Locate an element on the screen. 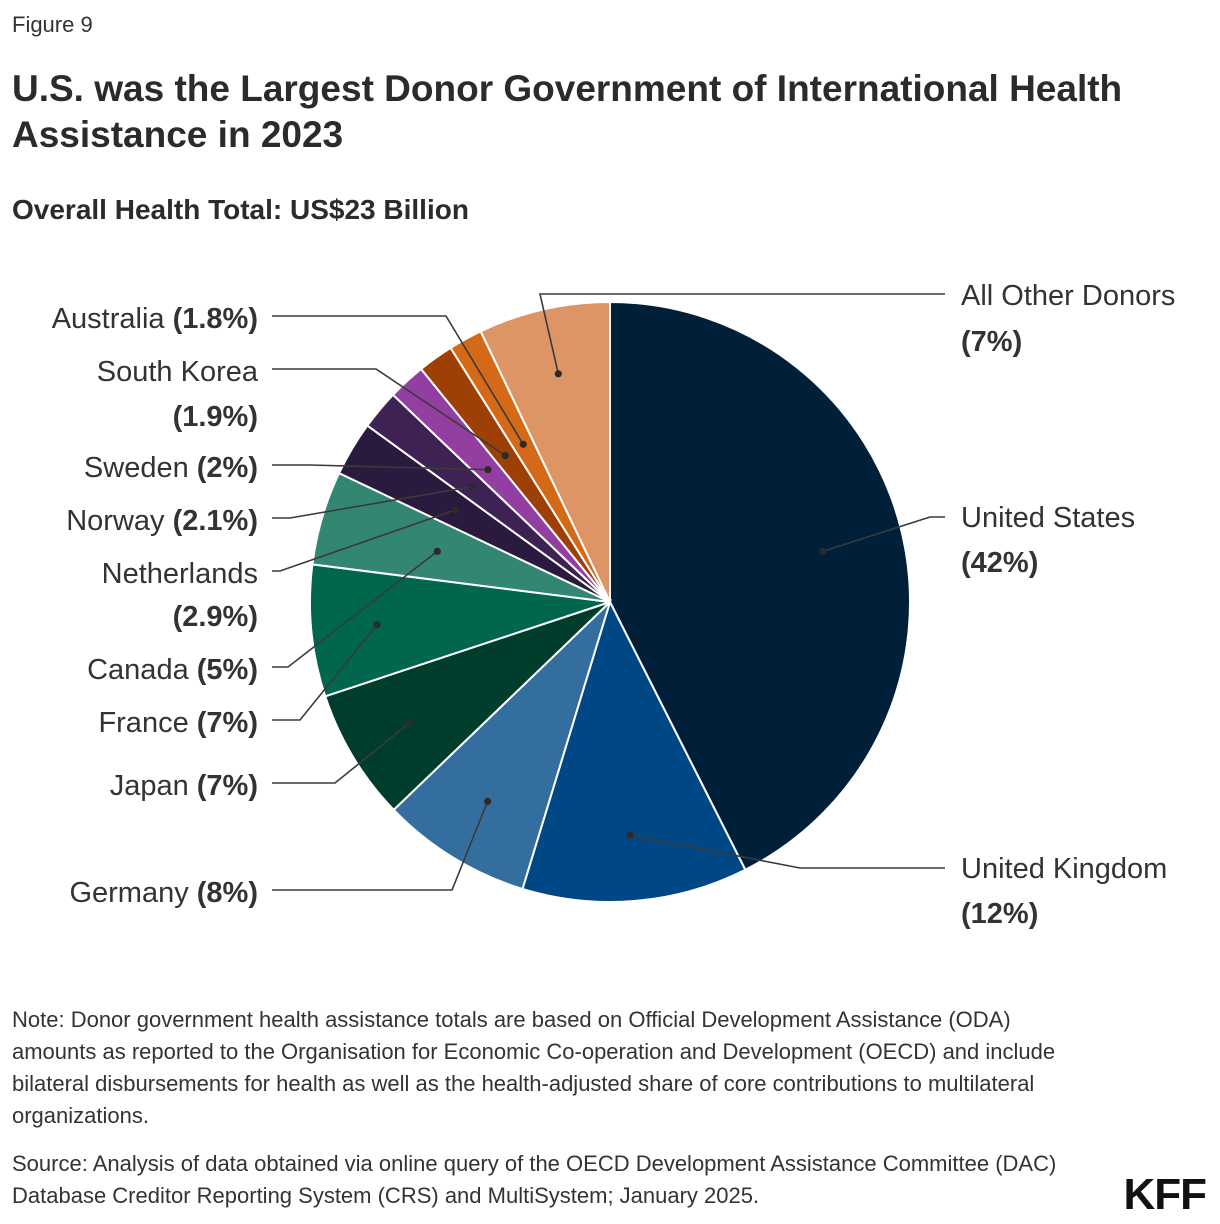  leader-france is located at coordinates (326, 671).